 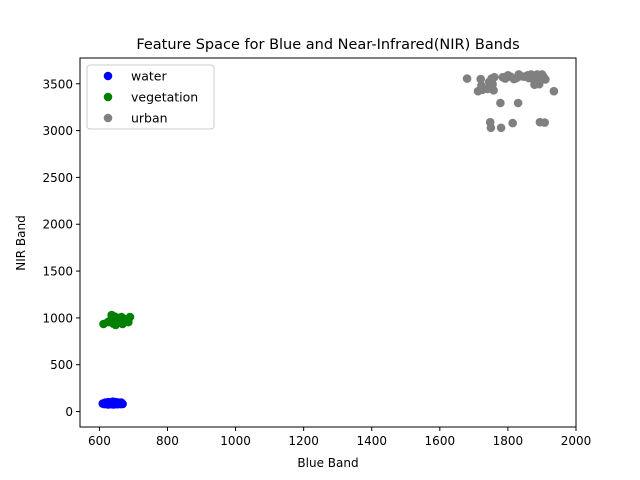 What do you see at coordinates (327, 463) in the screenshot?
I see `x-axis-label: Blue Band` at bounding box center [327, 463].